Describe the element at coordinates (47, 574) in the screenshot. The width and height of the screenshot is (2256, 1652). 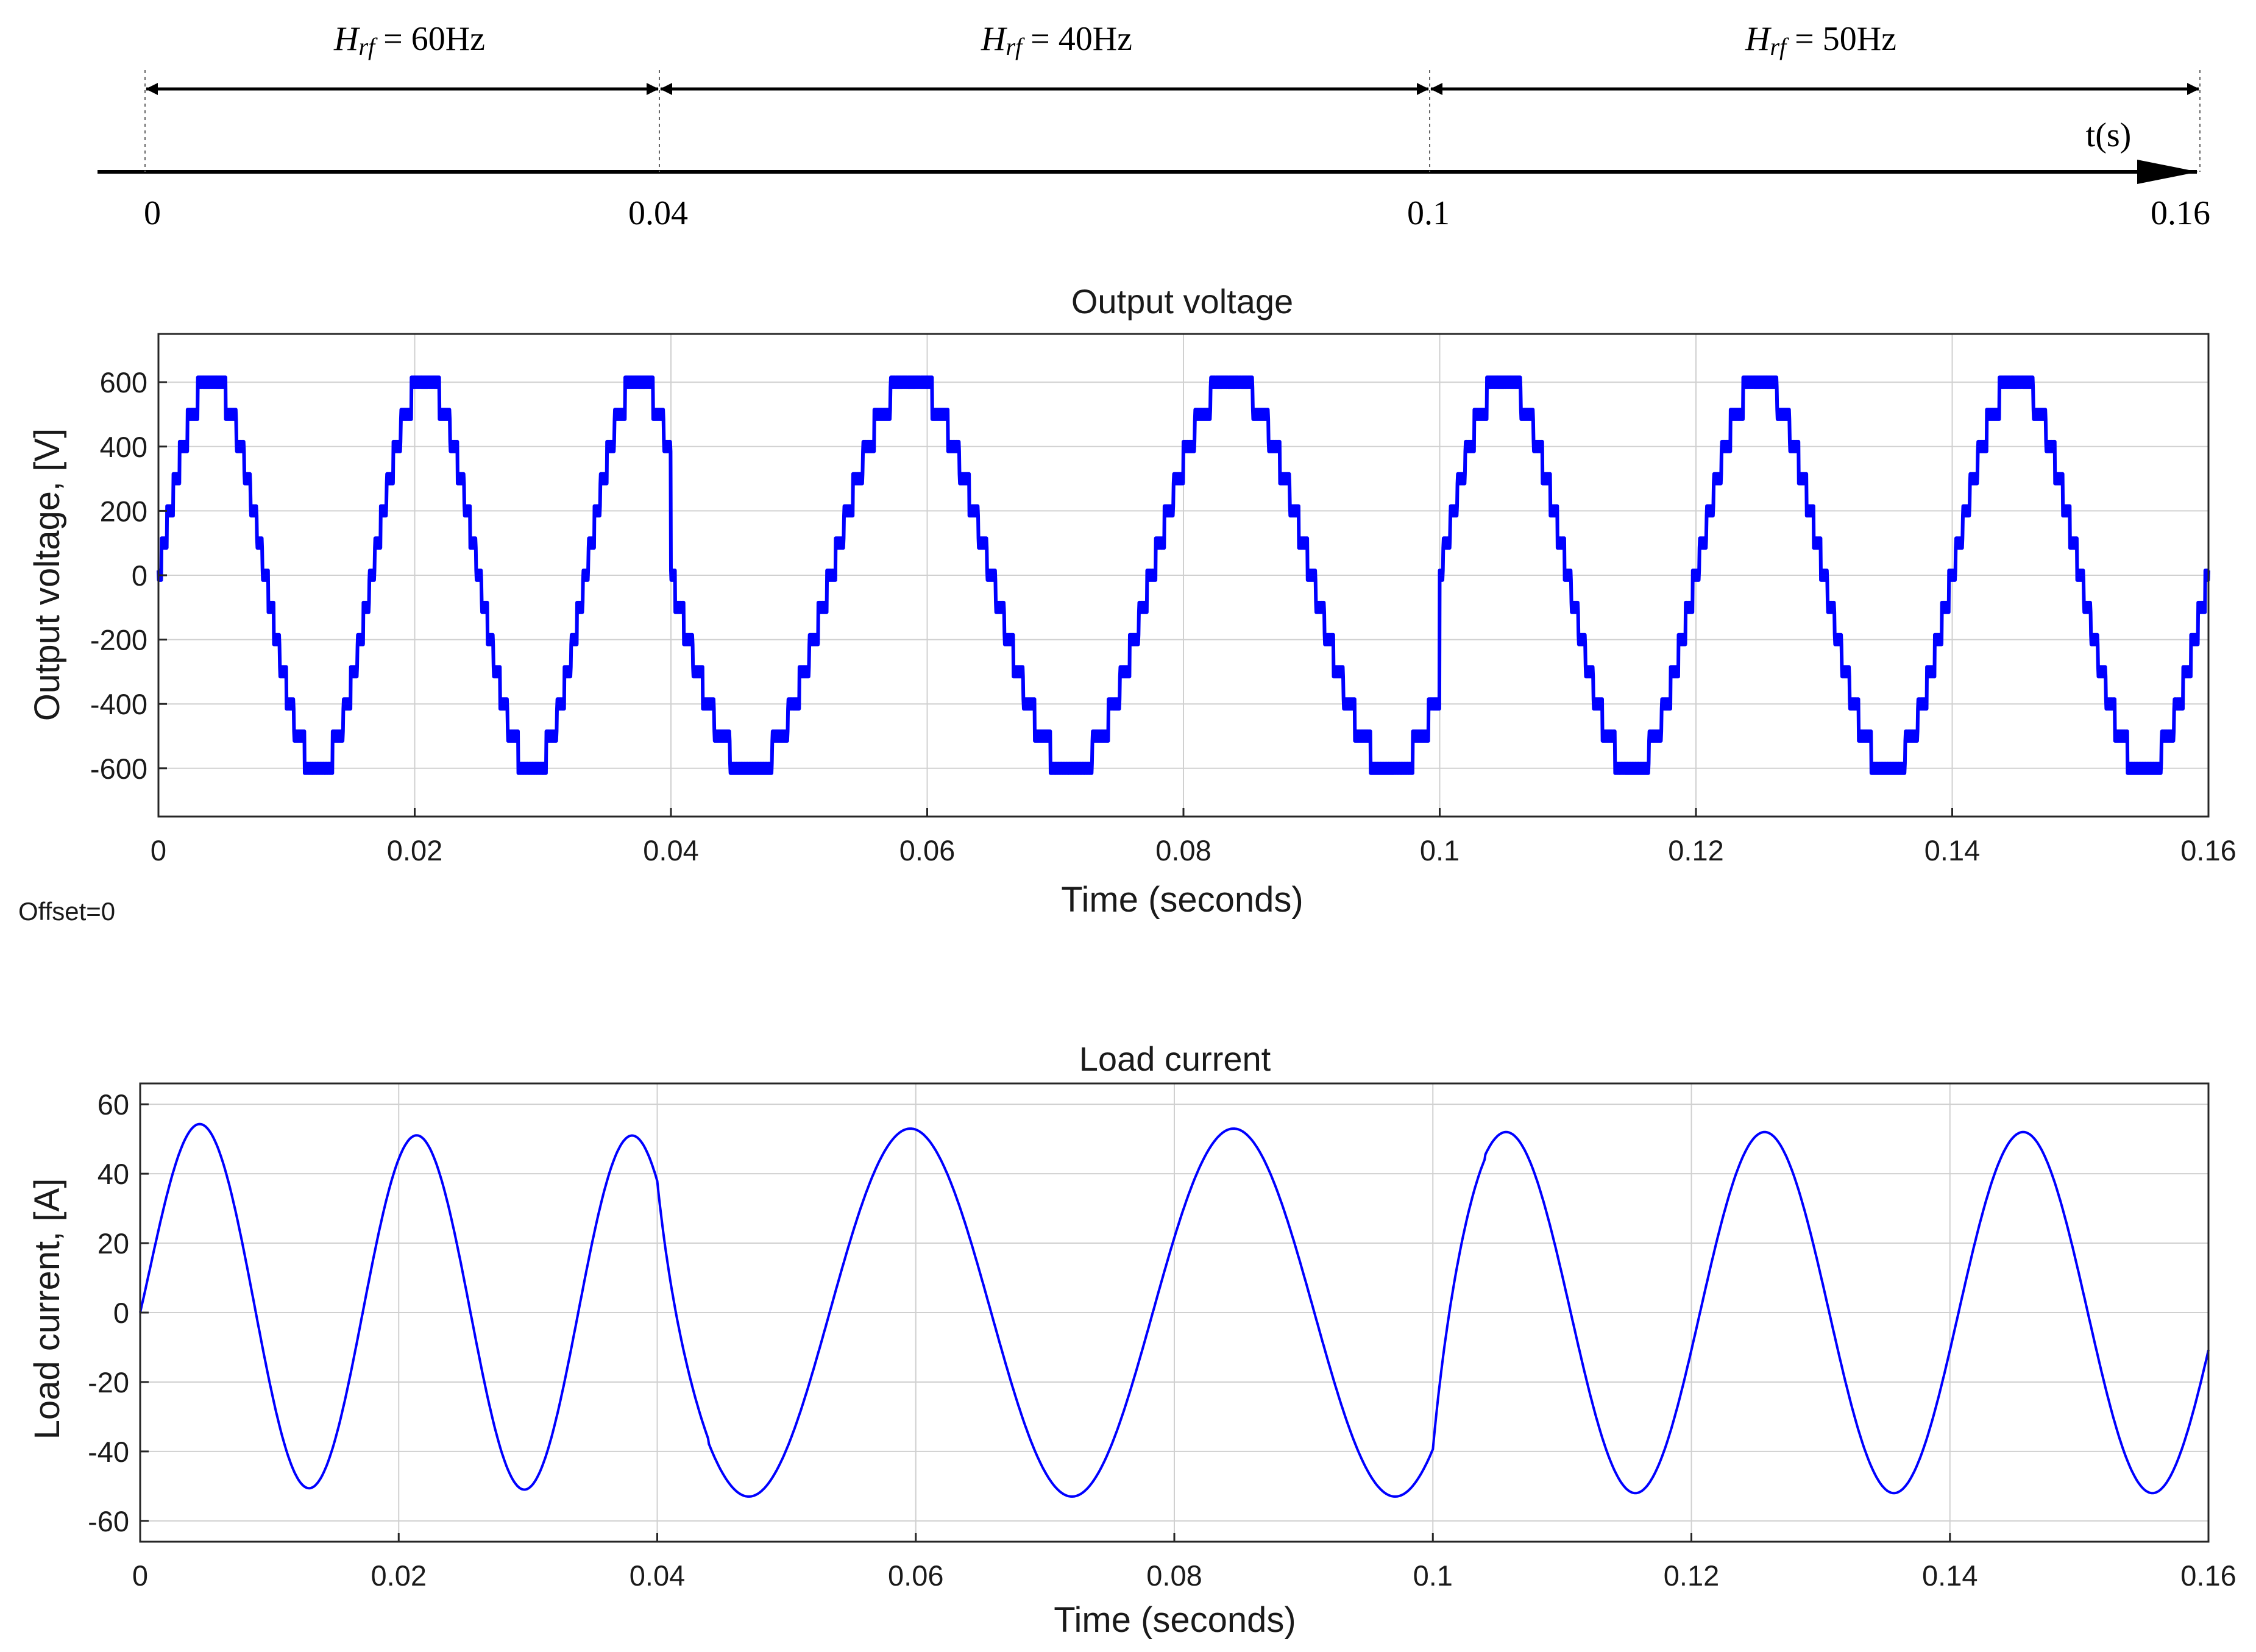
I see `y-axis-label: Output voltage, [V]` at that location.